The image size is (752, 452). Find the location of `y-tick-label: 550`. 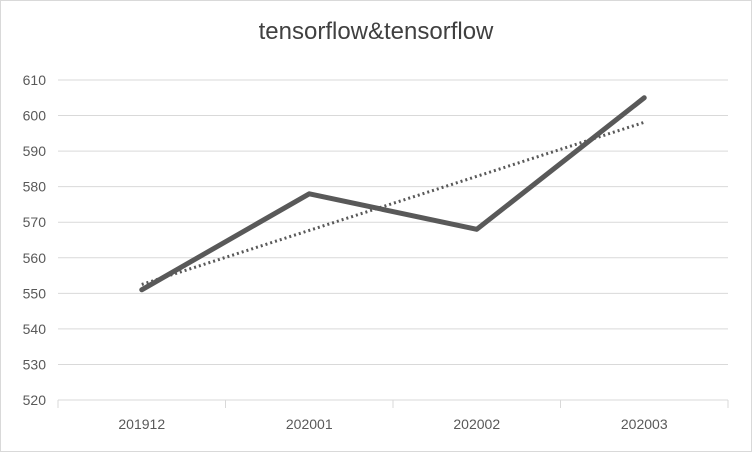

y-tick-label: 550 is located at coordinates (35, 293).